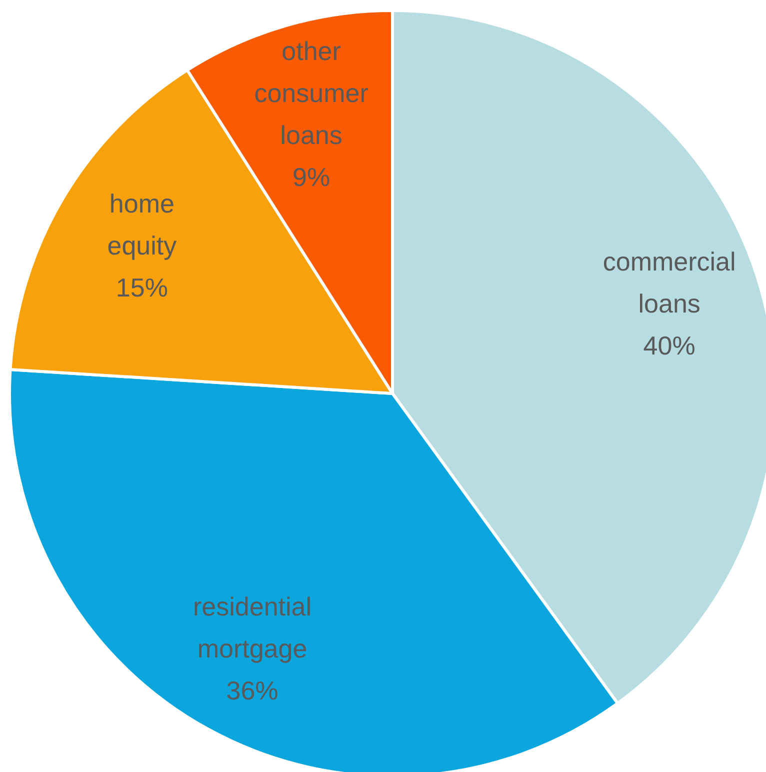  I want to click on data-label: 9%, so click(311, 177).